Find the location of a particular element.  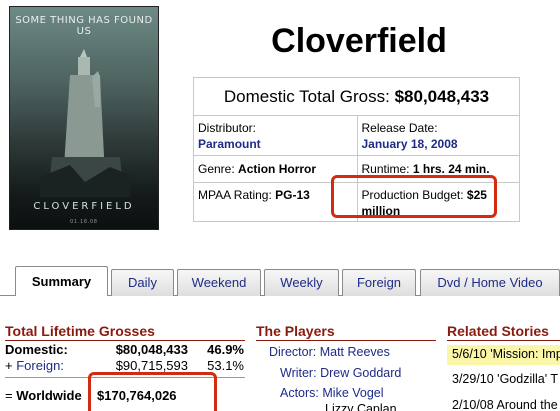

runtime-value: 1 hrs. 24 min. is located at coordinates (451, 169).